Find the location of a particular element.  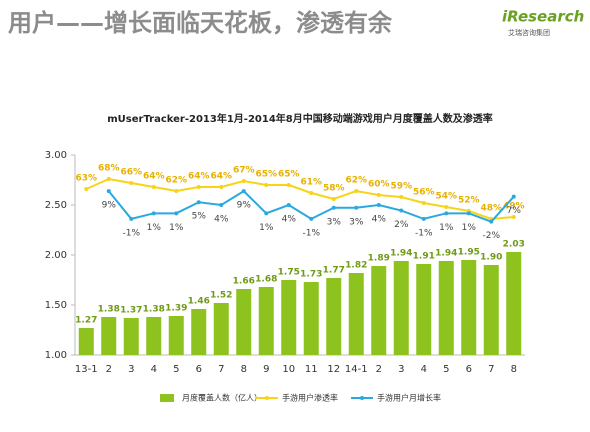

line-value-label: 49% is located at coordinates (514, 207).